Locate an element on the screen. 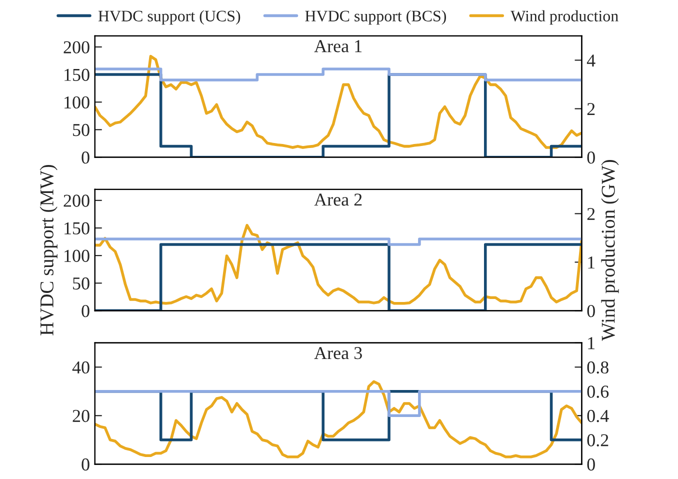  y-axis-title: HVDC support (MW) is located at coordinates (49, 250).